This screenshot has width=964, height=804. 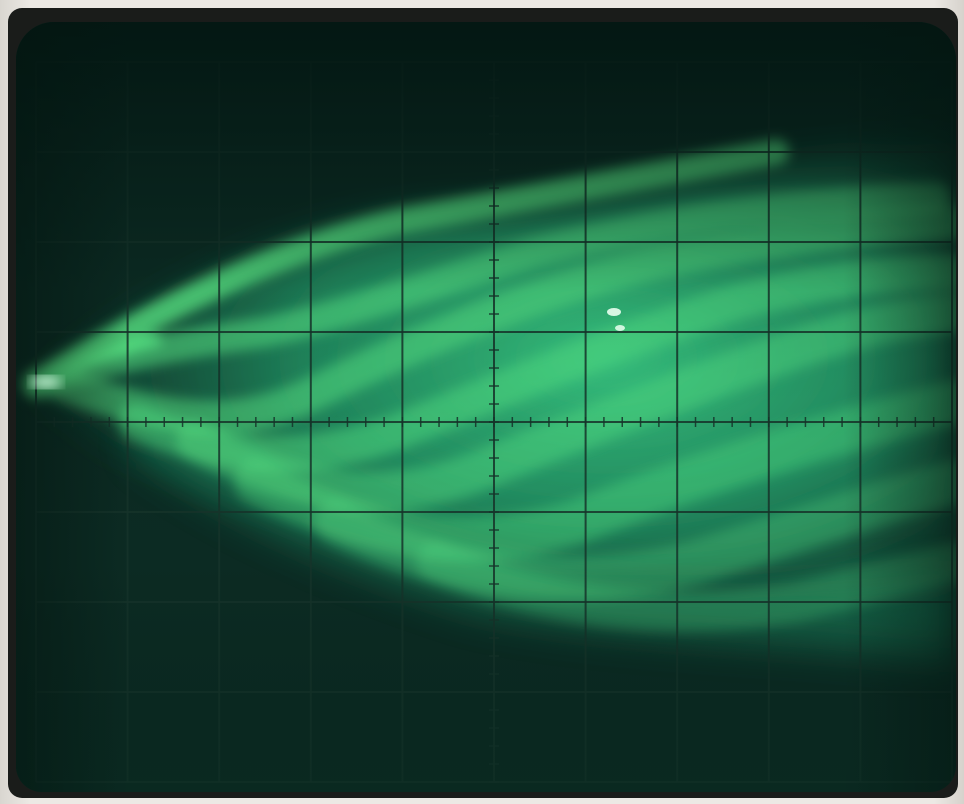 I want to click on trace-start-spot, so click(x=46, y=382).